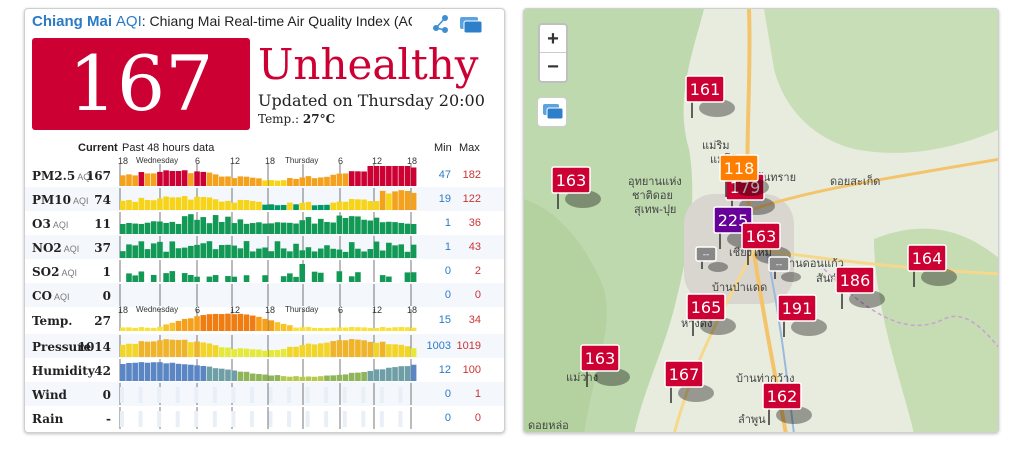  What do you see at coordinates (128, 21) in the screenshot?
I see `aqi-link: AQI` at bounding box center [128, 21].